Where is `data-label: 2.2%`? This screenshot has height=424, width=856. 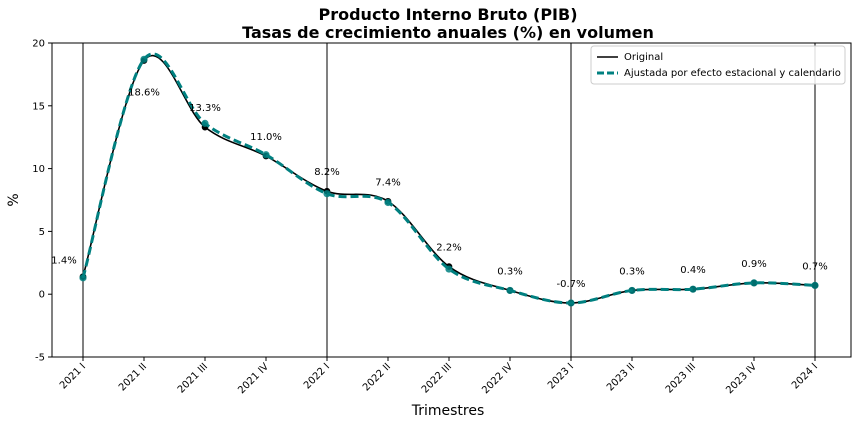 data-label: 2.2% is located at coordinates (448, 248).